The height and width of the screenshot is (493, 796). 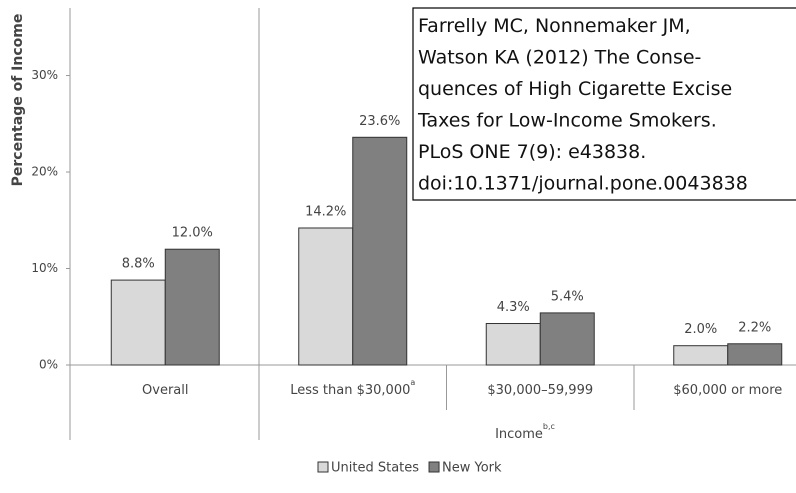 I want to click on annotation-line: Watson KA (2012) The Conse-, so click(x=559, y=58).